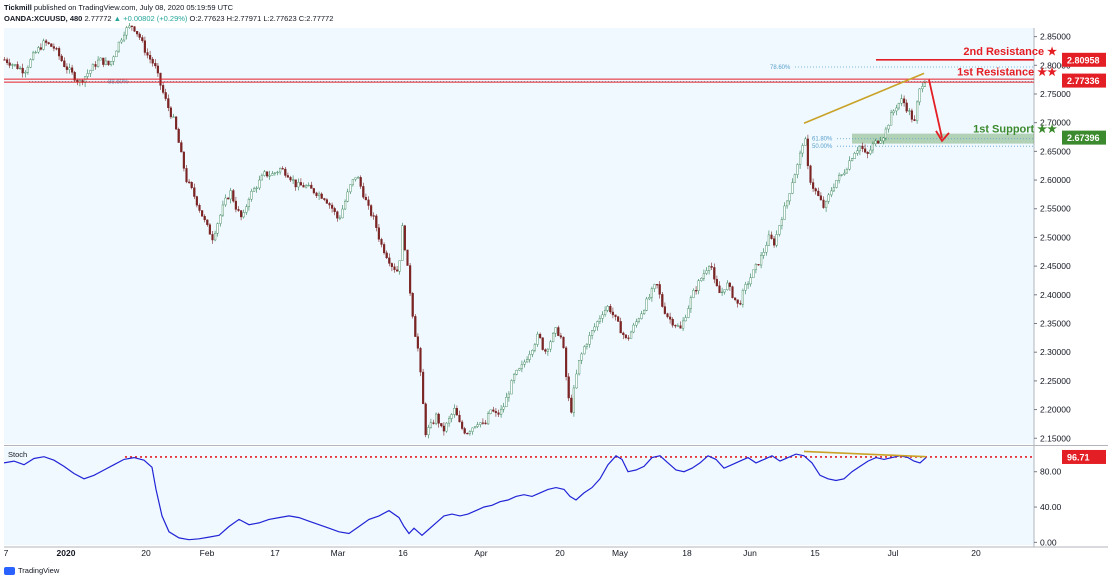 This screenshot has width=1108, height=577. I want to click on forecast-arrow-icon, so click(935, 109).